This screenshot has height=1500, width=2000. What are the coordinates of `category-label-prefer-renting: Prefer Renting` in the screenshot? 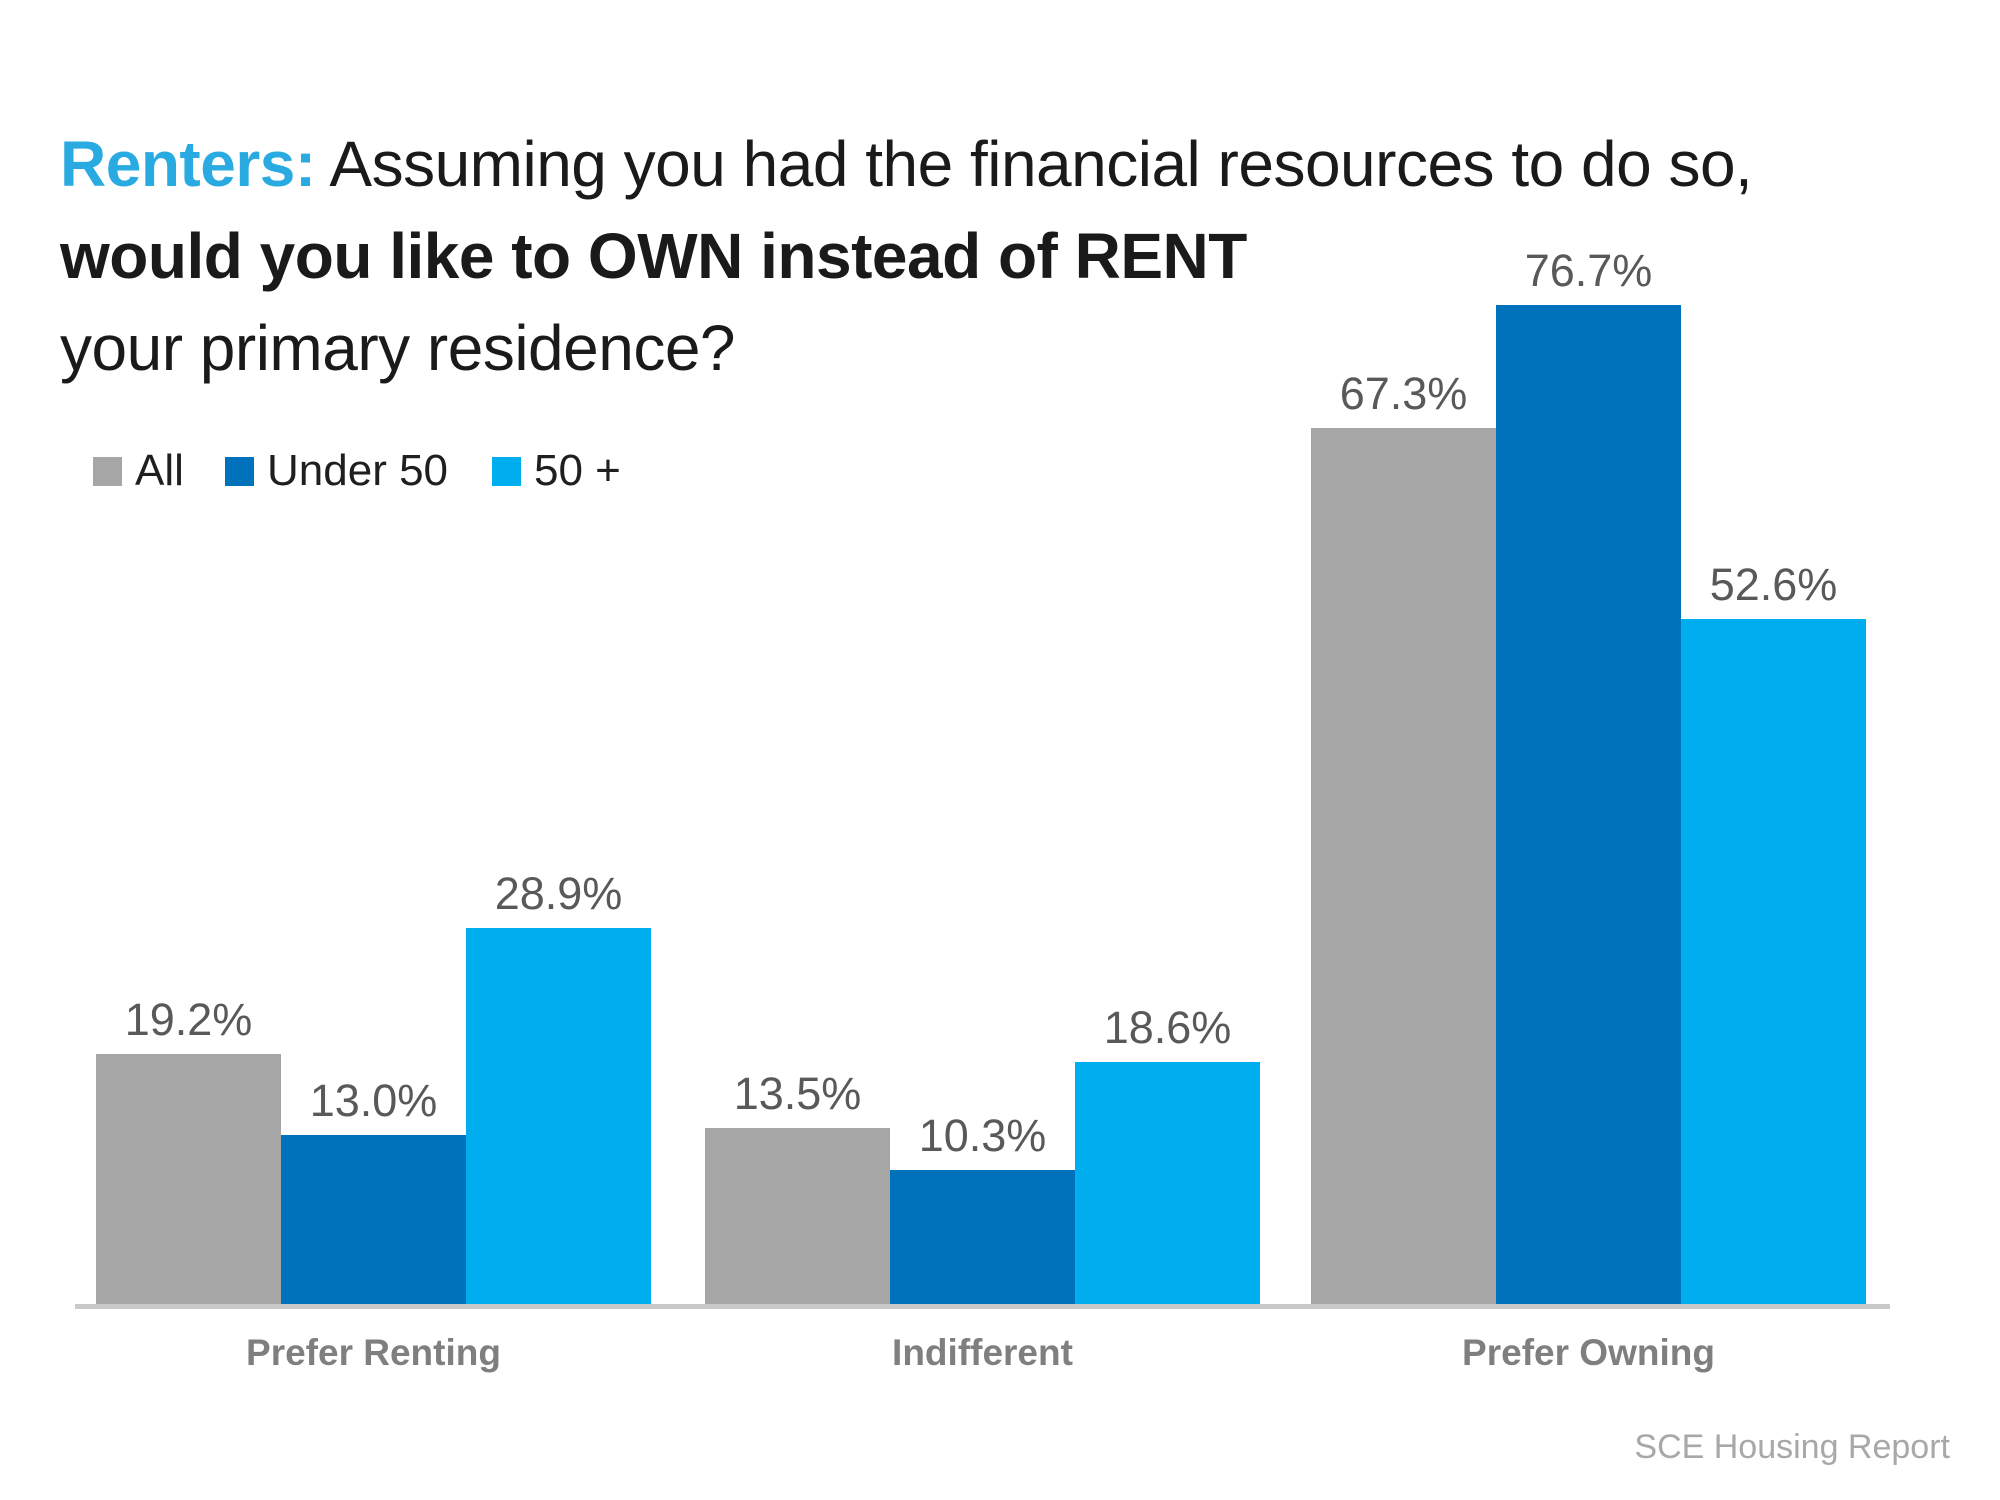 It's located at (373, 1352).